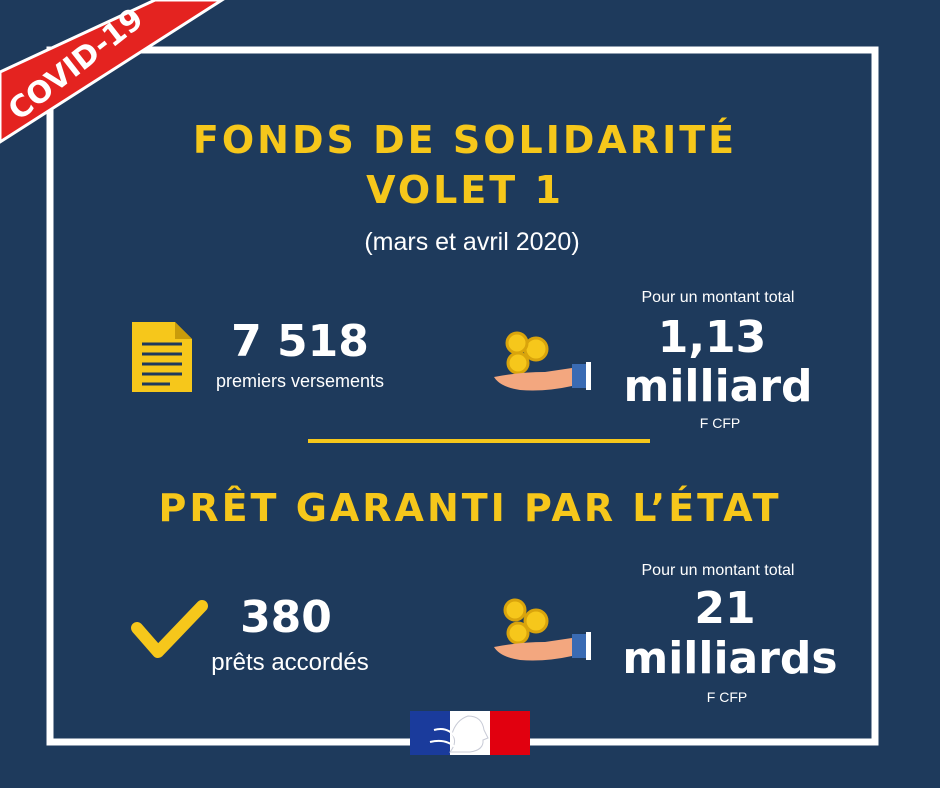 This screenshot has width=940, height=788. I want to click on republic-logo, so click(470, 733).